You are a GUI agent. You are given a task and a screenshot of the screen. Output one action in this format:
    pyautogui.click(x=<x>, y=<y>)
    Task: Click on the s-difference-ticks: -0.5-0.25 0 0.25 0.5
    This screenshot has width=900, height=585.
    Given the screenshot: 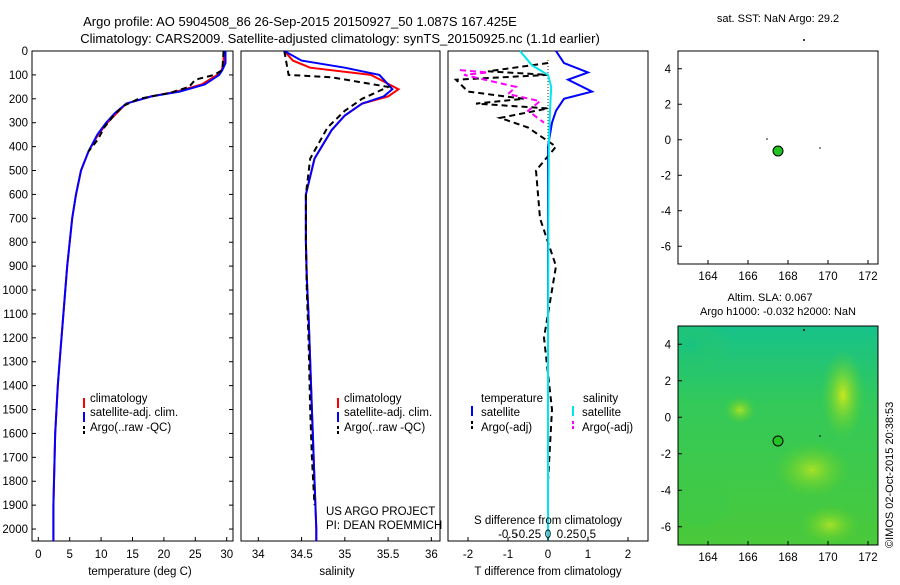 What is the action you would take?
    pyautogui.click(x=547, y=535)
    